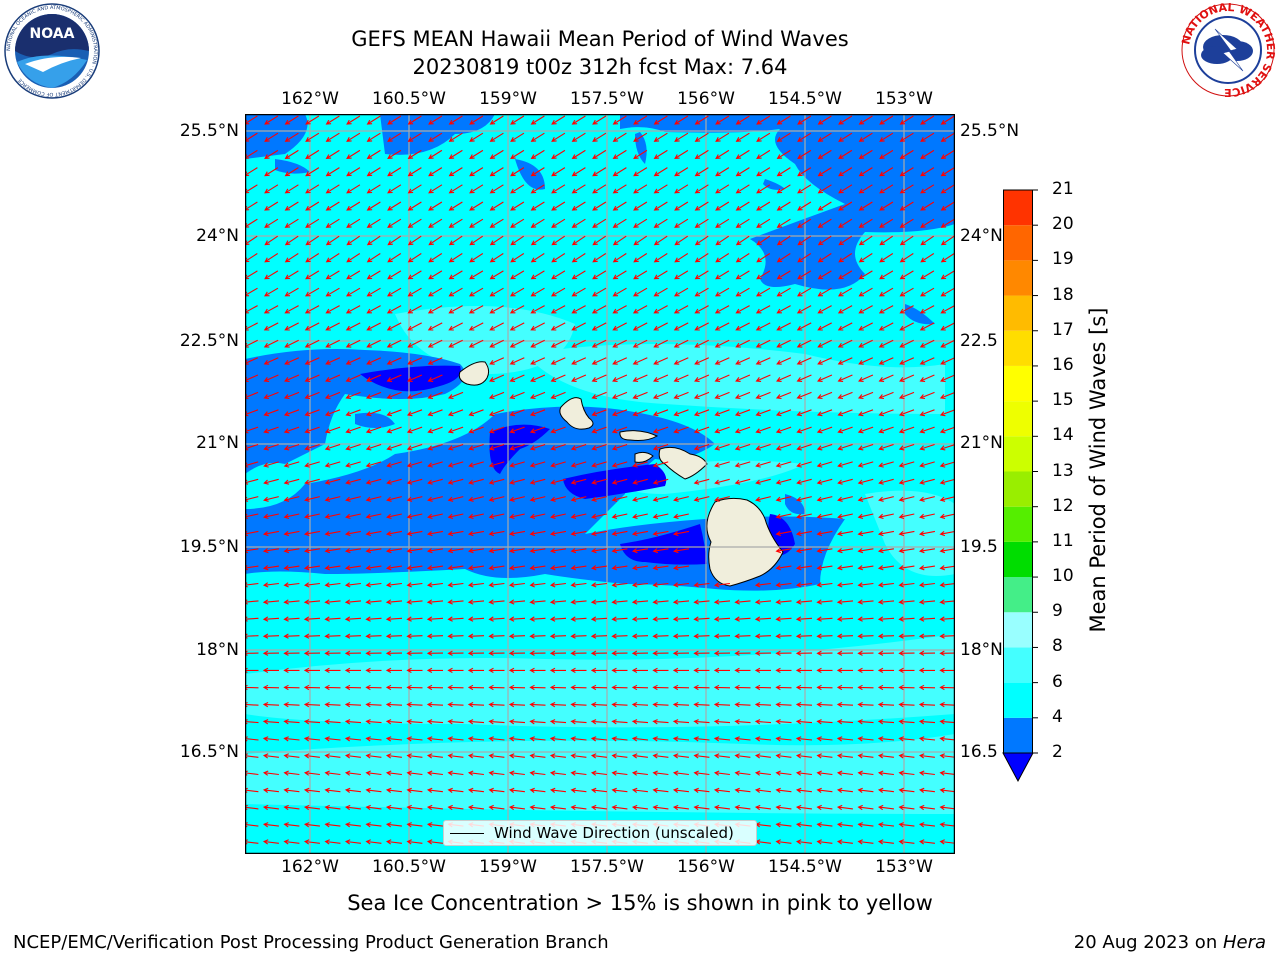  I want to click on lon-tick-top-7: 153°W, so click(904, 99).